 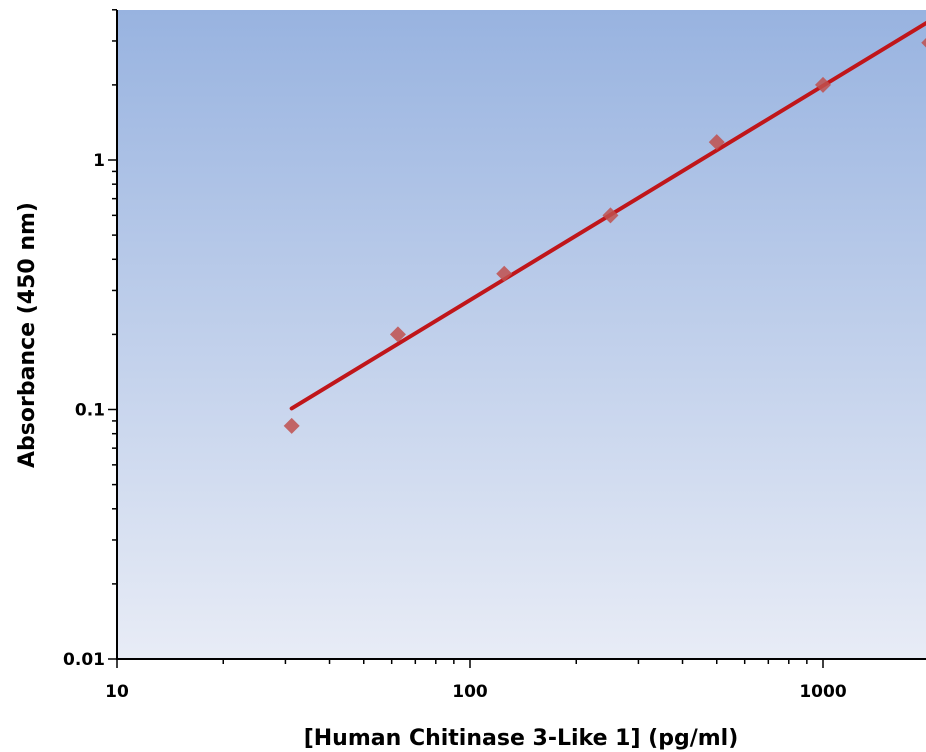 What do you see at coordinates (27, 335) in the screenshot?
I see `y-axis-title: Absorbance (450 nm)` at bounding box center [27, 335].